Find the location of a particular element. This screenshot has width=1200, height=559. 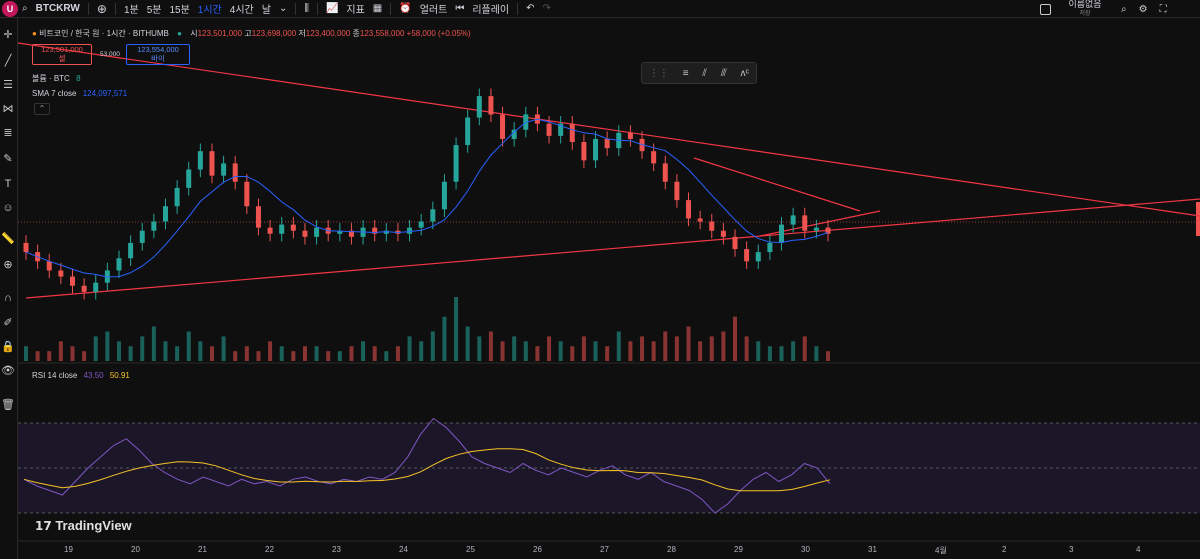

quick-search-icon: ⌕ is located at coordinates (1124, 9).